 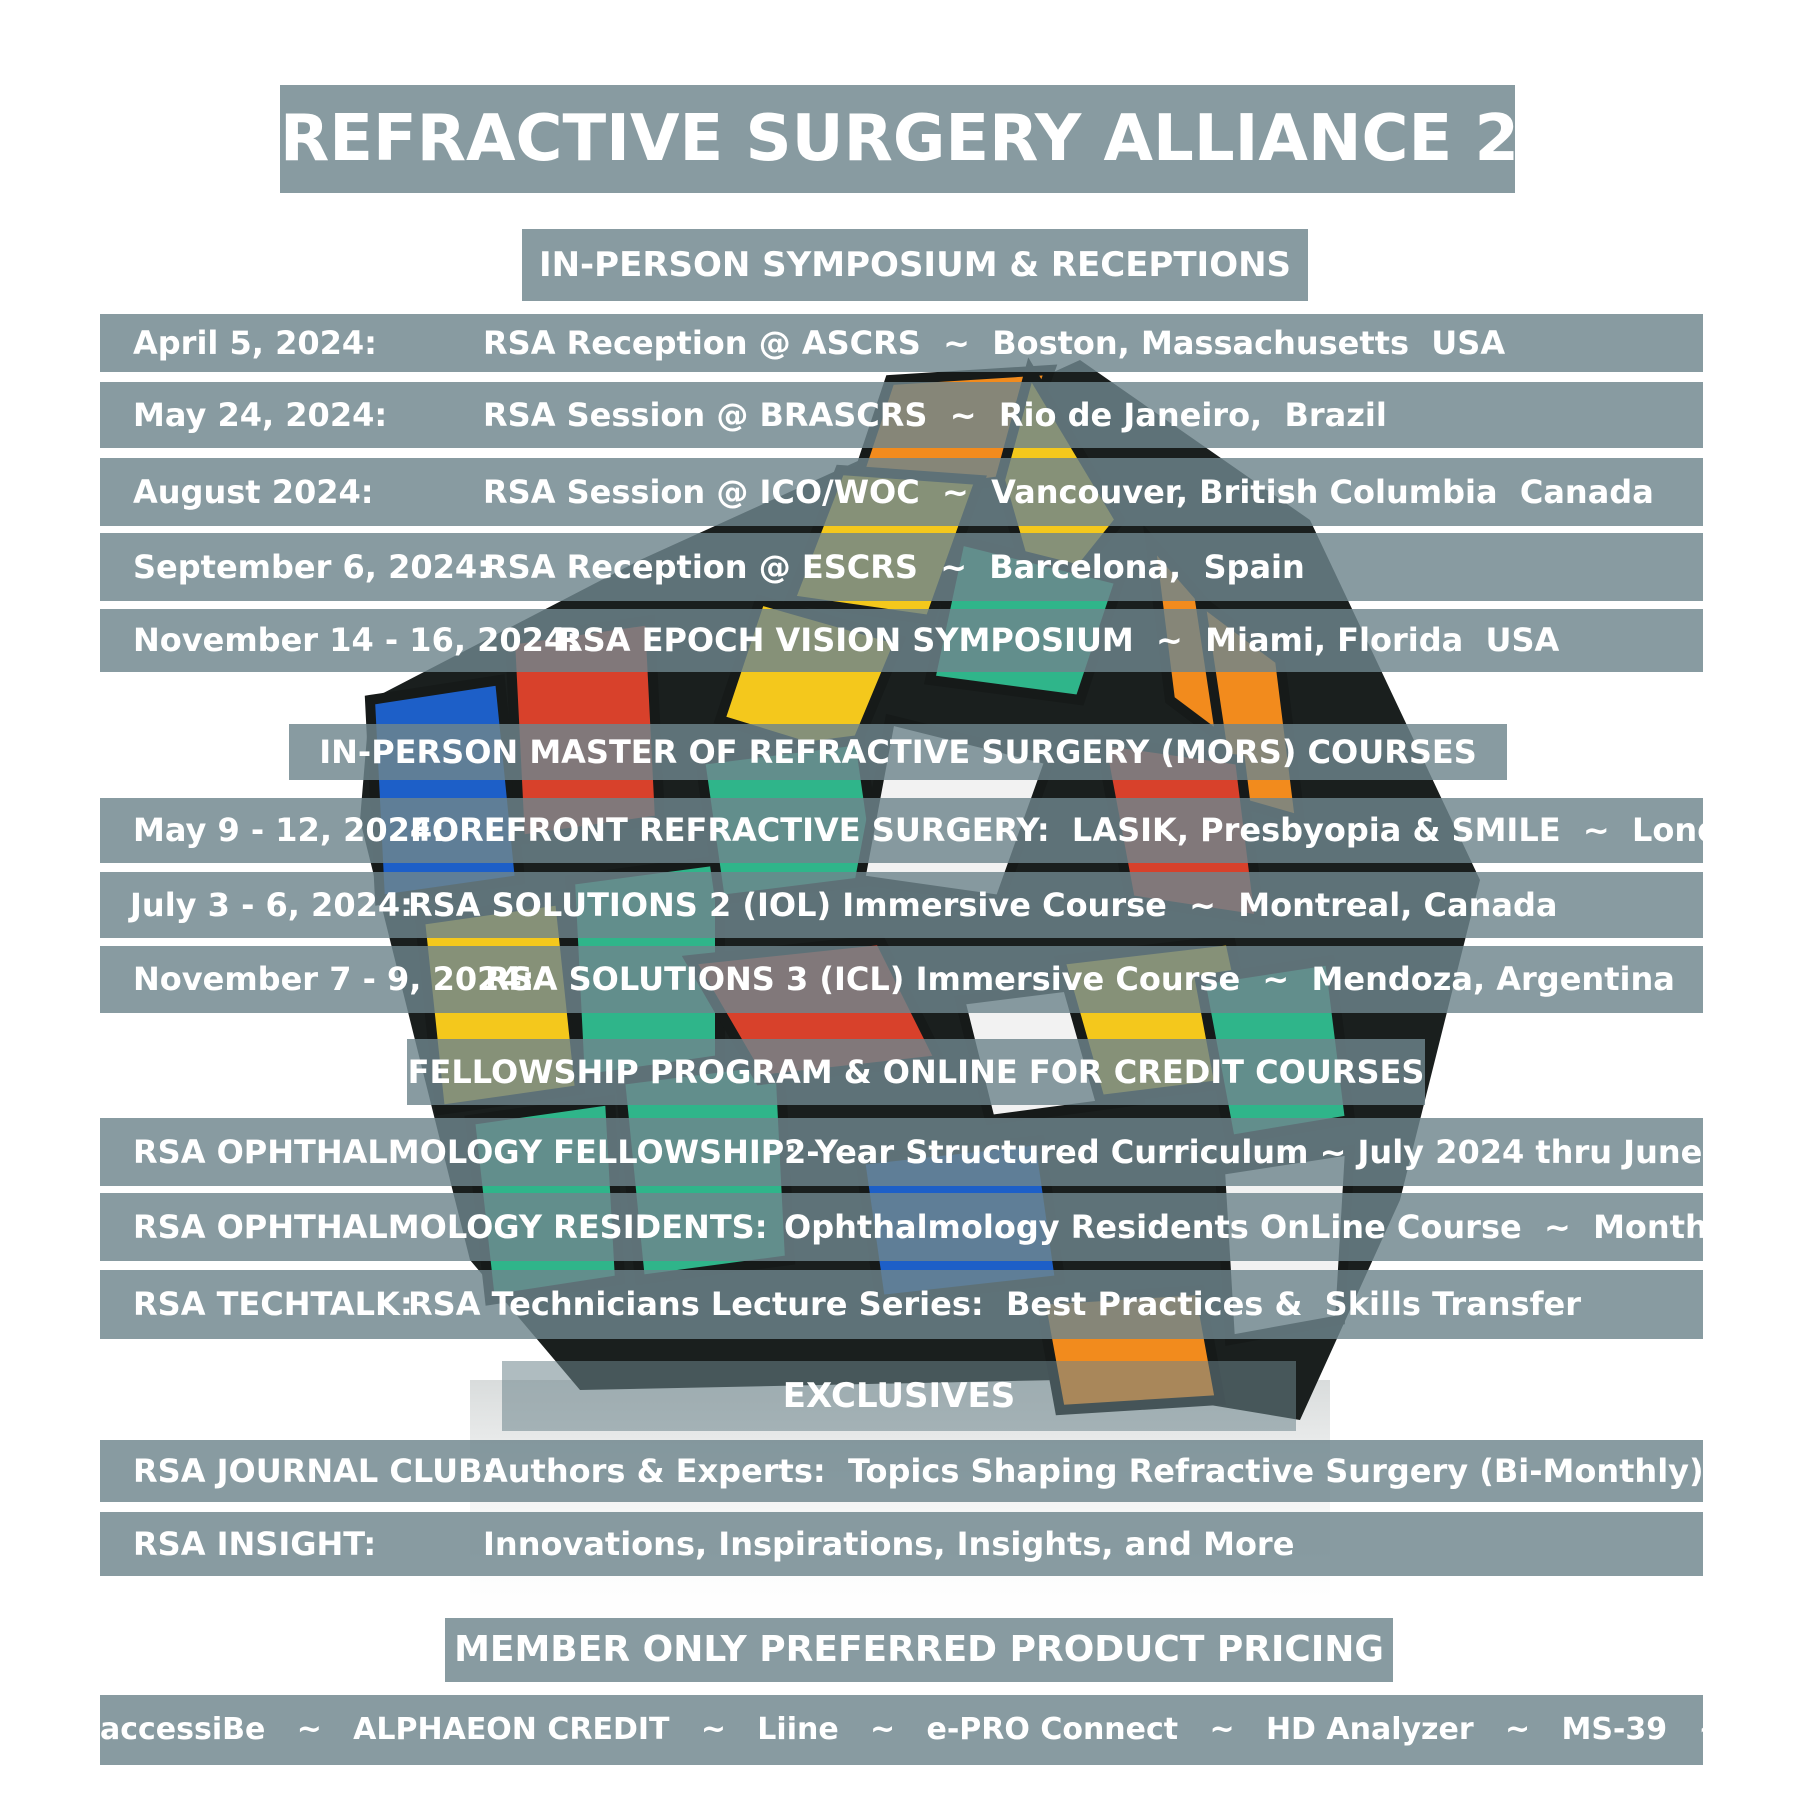 I want to click on section-heading-pricing: MEMBER ONLY PREFERRED PRODUCT PRICING, so click(x=919, y=1650).